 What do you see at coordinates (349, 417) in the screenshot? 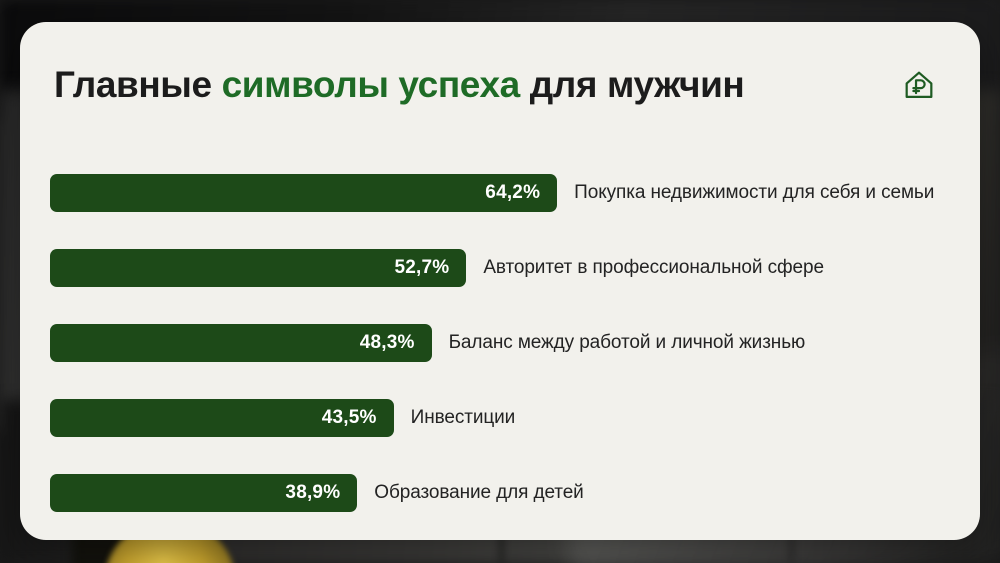
I see `chart-bar-value: 43,5%` at bounding box center [349, 417].